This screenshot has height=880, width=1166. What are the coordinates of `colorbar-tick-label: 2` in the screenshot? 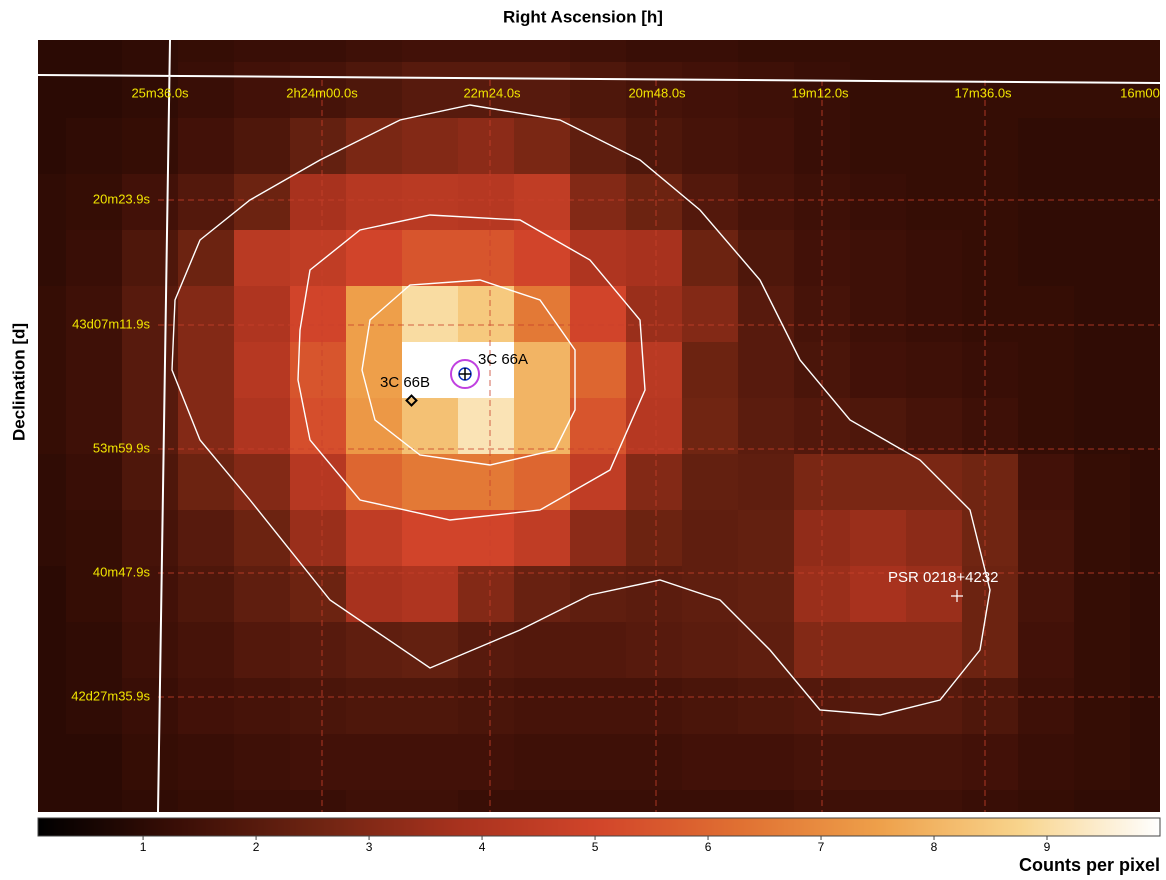 It's located at (256, 847).